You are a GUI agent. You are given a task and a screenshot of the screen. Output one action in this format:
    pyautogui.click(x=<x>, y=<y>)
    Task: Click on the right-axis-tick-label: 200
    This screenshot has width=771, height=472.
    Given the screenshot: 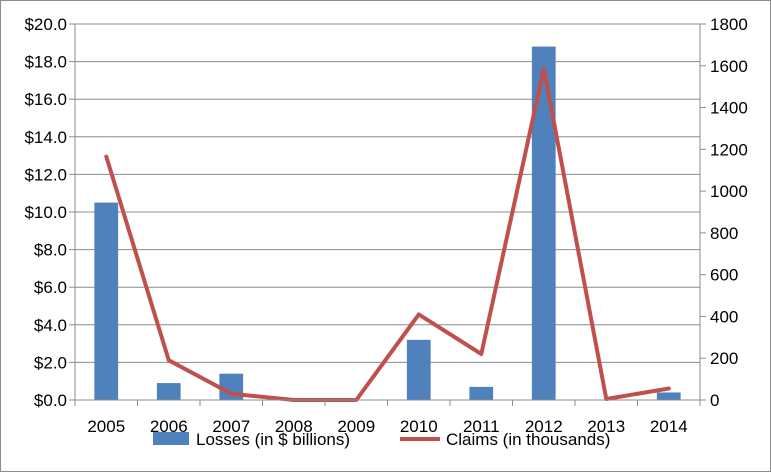 What is the action you would take?
    pyautogui.click(x=724, y=358)
    